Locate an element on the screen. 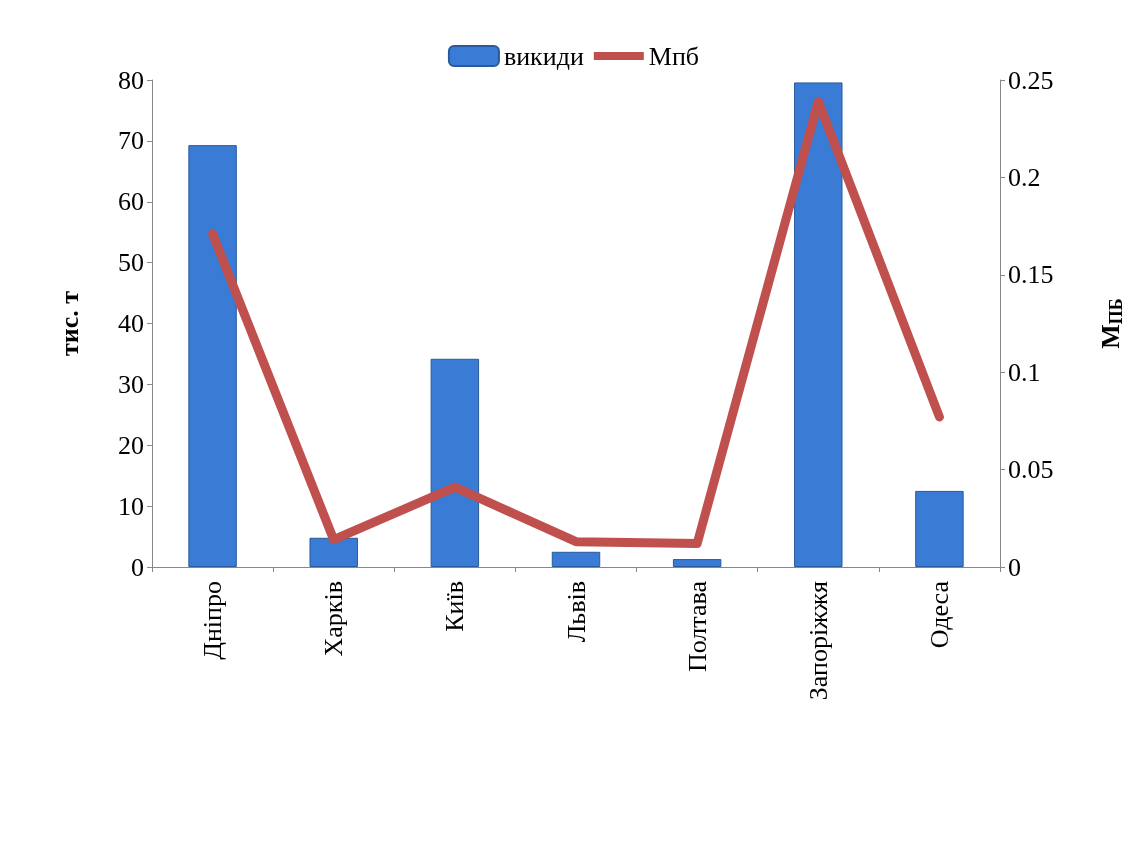  y-tick-label: 70 is located at coordinates (131, 141).